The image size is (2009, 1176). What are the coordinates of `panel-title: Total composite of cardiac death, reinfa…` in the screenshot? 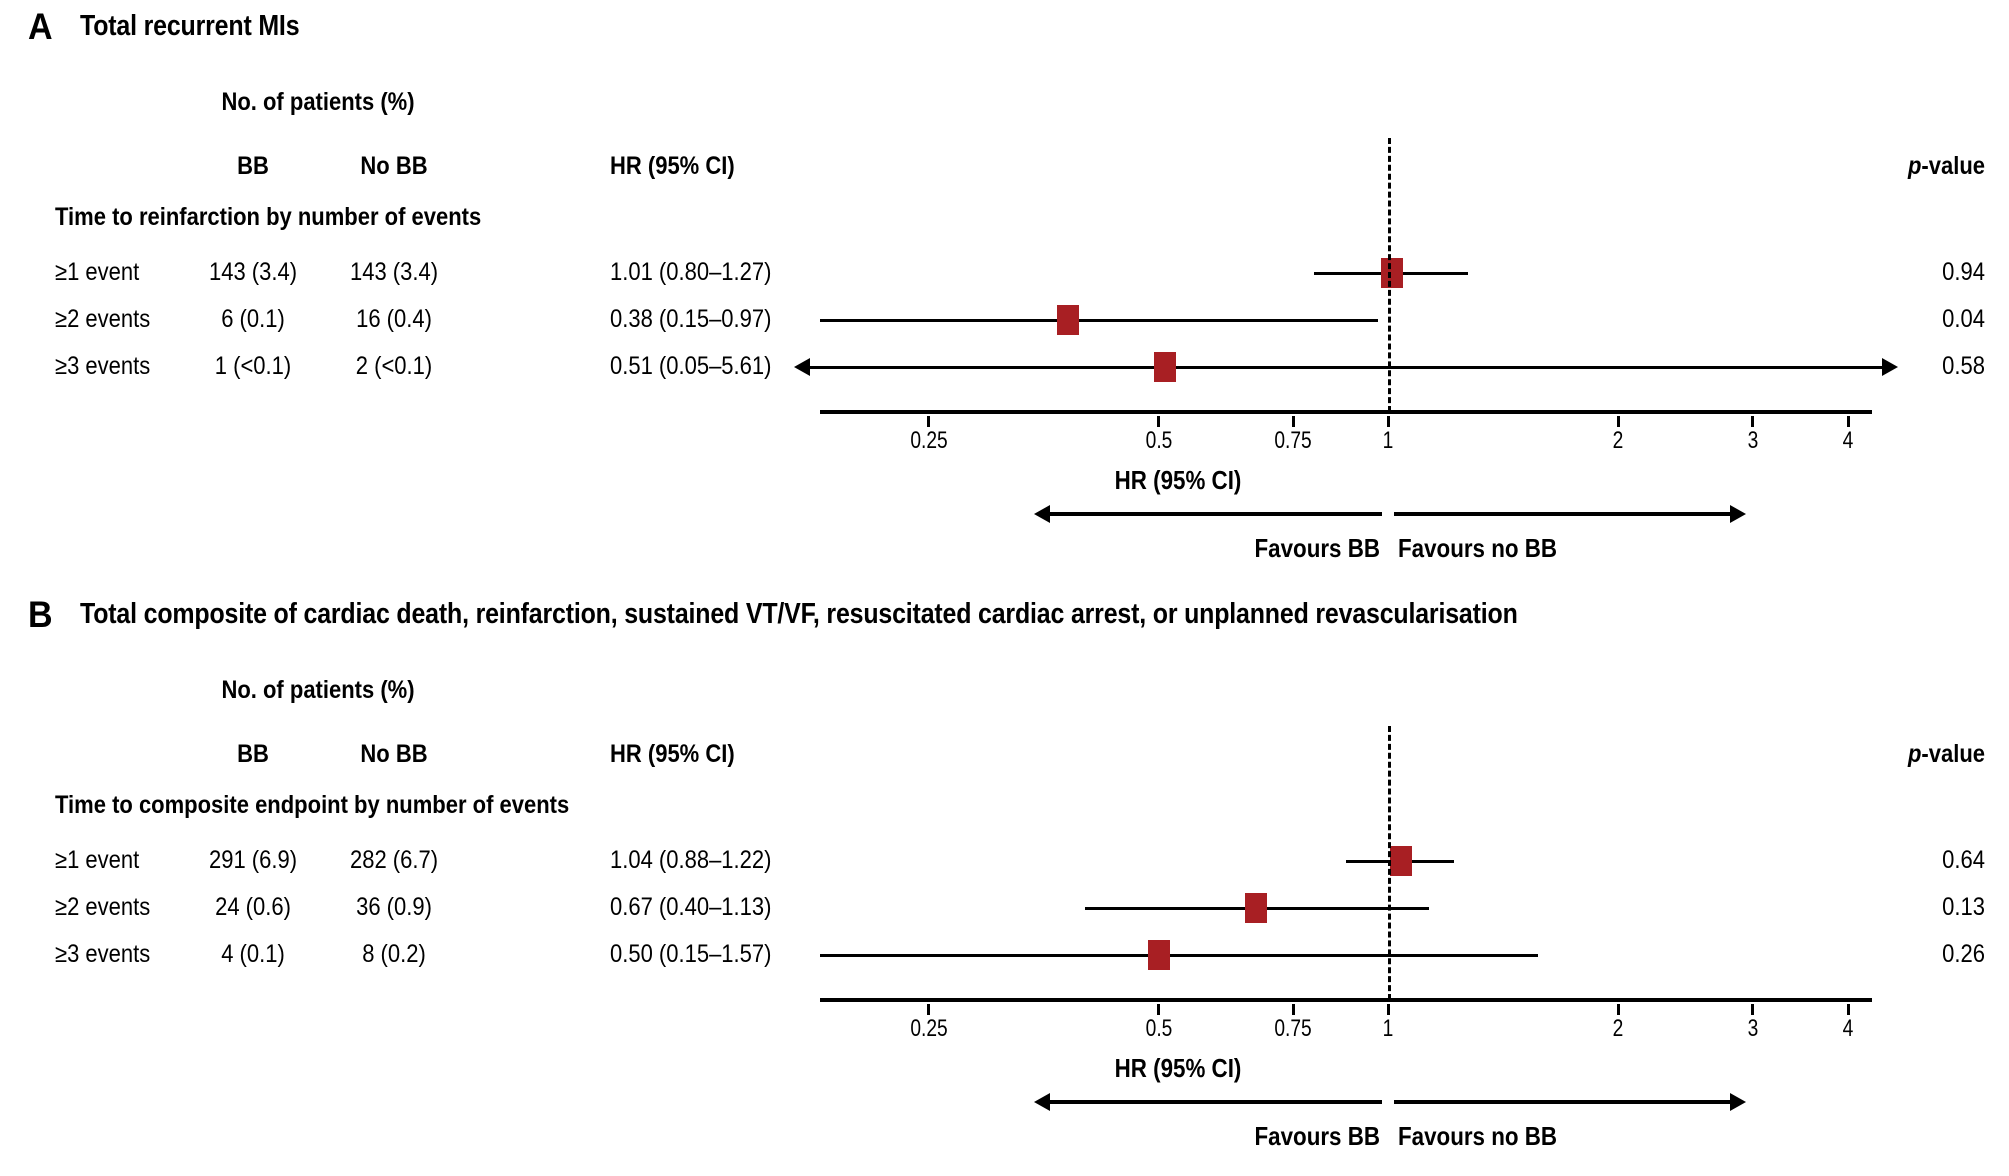 It's located at (799, 614).